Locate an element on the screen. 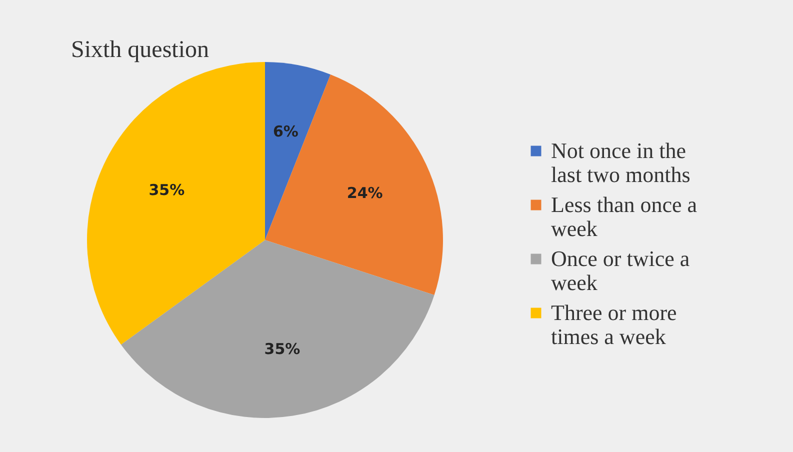 The image size is (793, 452). legend-label: Three or more times a week is located at coordinates (614, 324).